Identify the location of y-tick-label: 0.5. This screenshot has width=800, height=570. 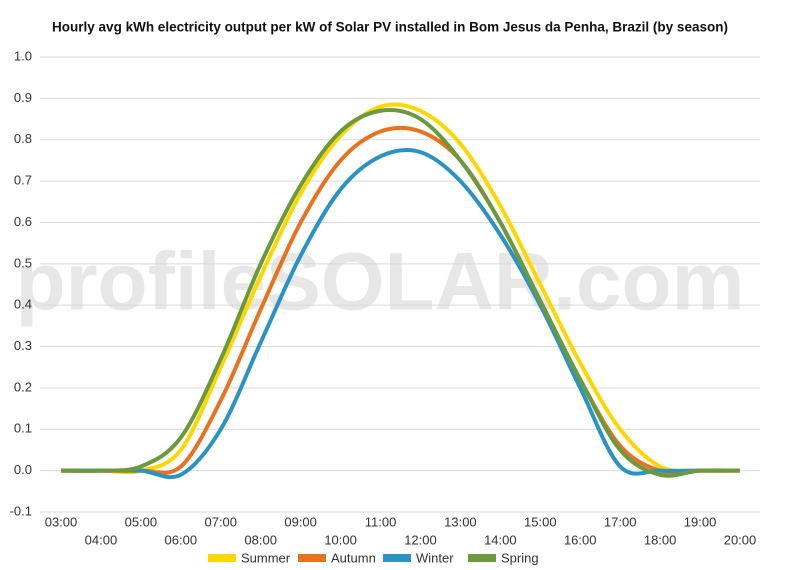
(23, 262).